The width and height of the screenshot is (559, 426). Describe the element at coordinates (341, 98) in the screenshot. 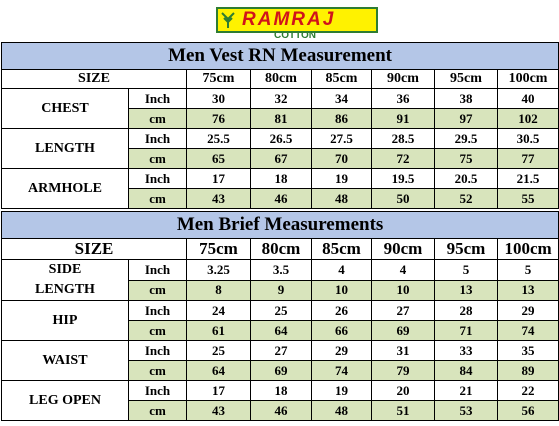

I see `value-cell: 34` at that location.